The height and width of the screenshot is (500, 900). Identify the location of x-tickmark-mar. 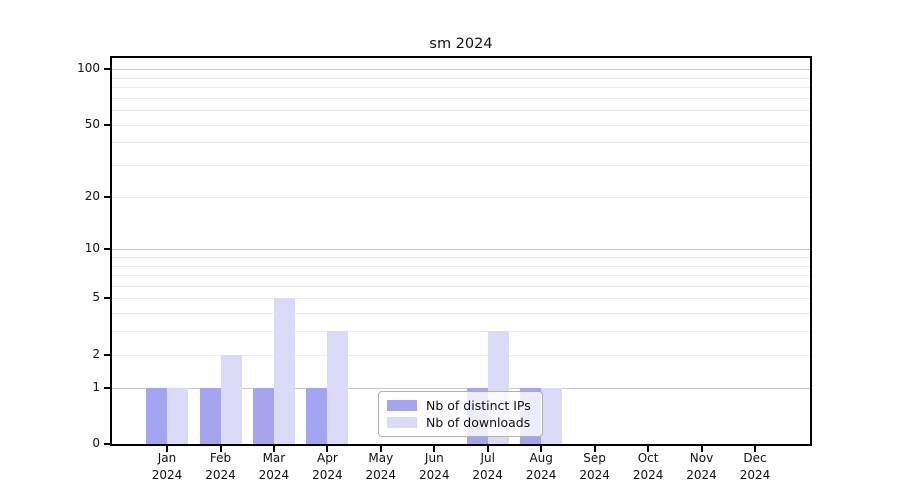
(273, 449).